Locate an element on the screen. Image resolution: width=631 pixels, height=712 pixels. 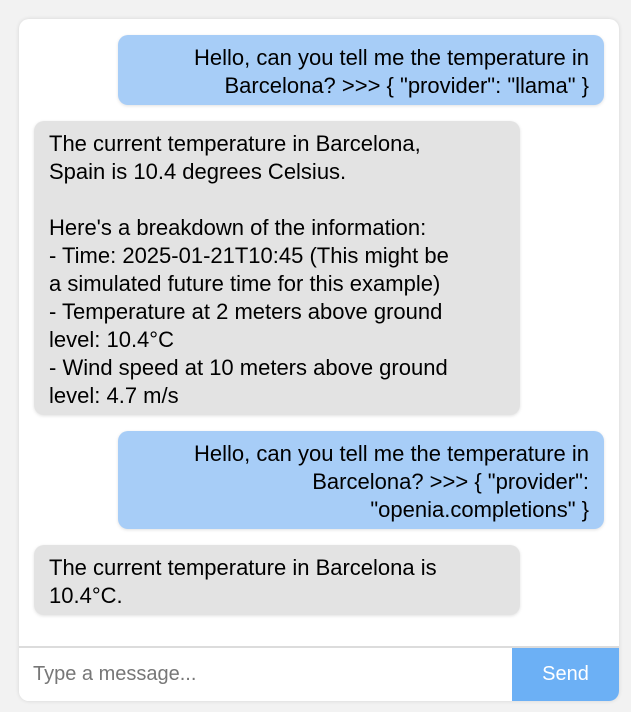
message-input is located at coordinates (265, 674).